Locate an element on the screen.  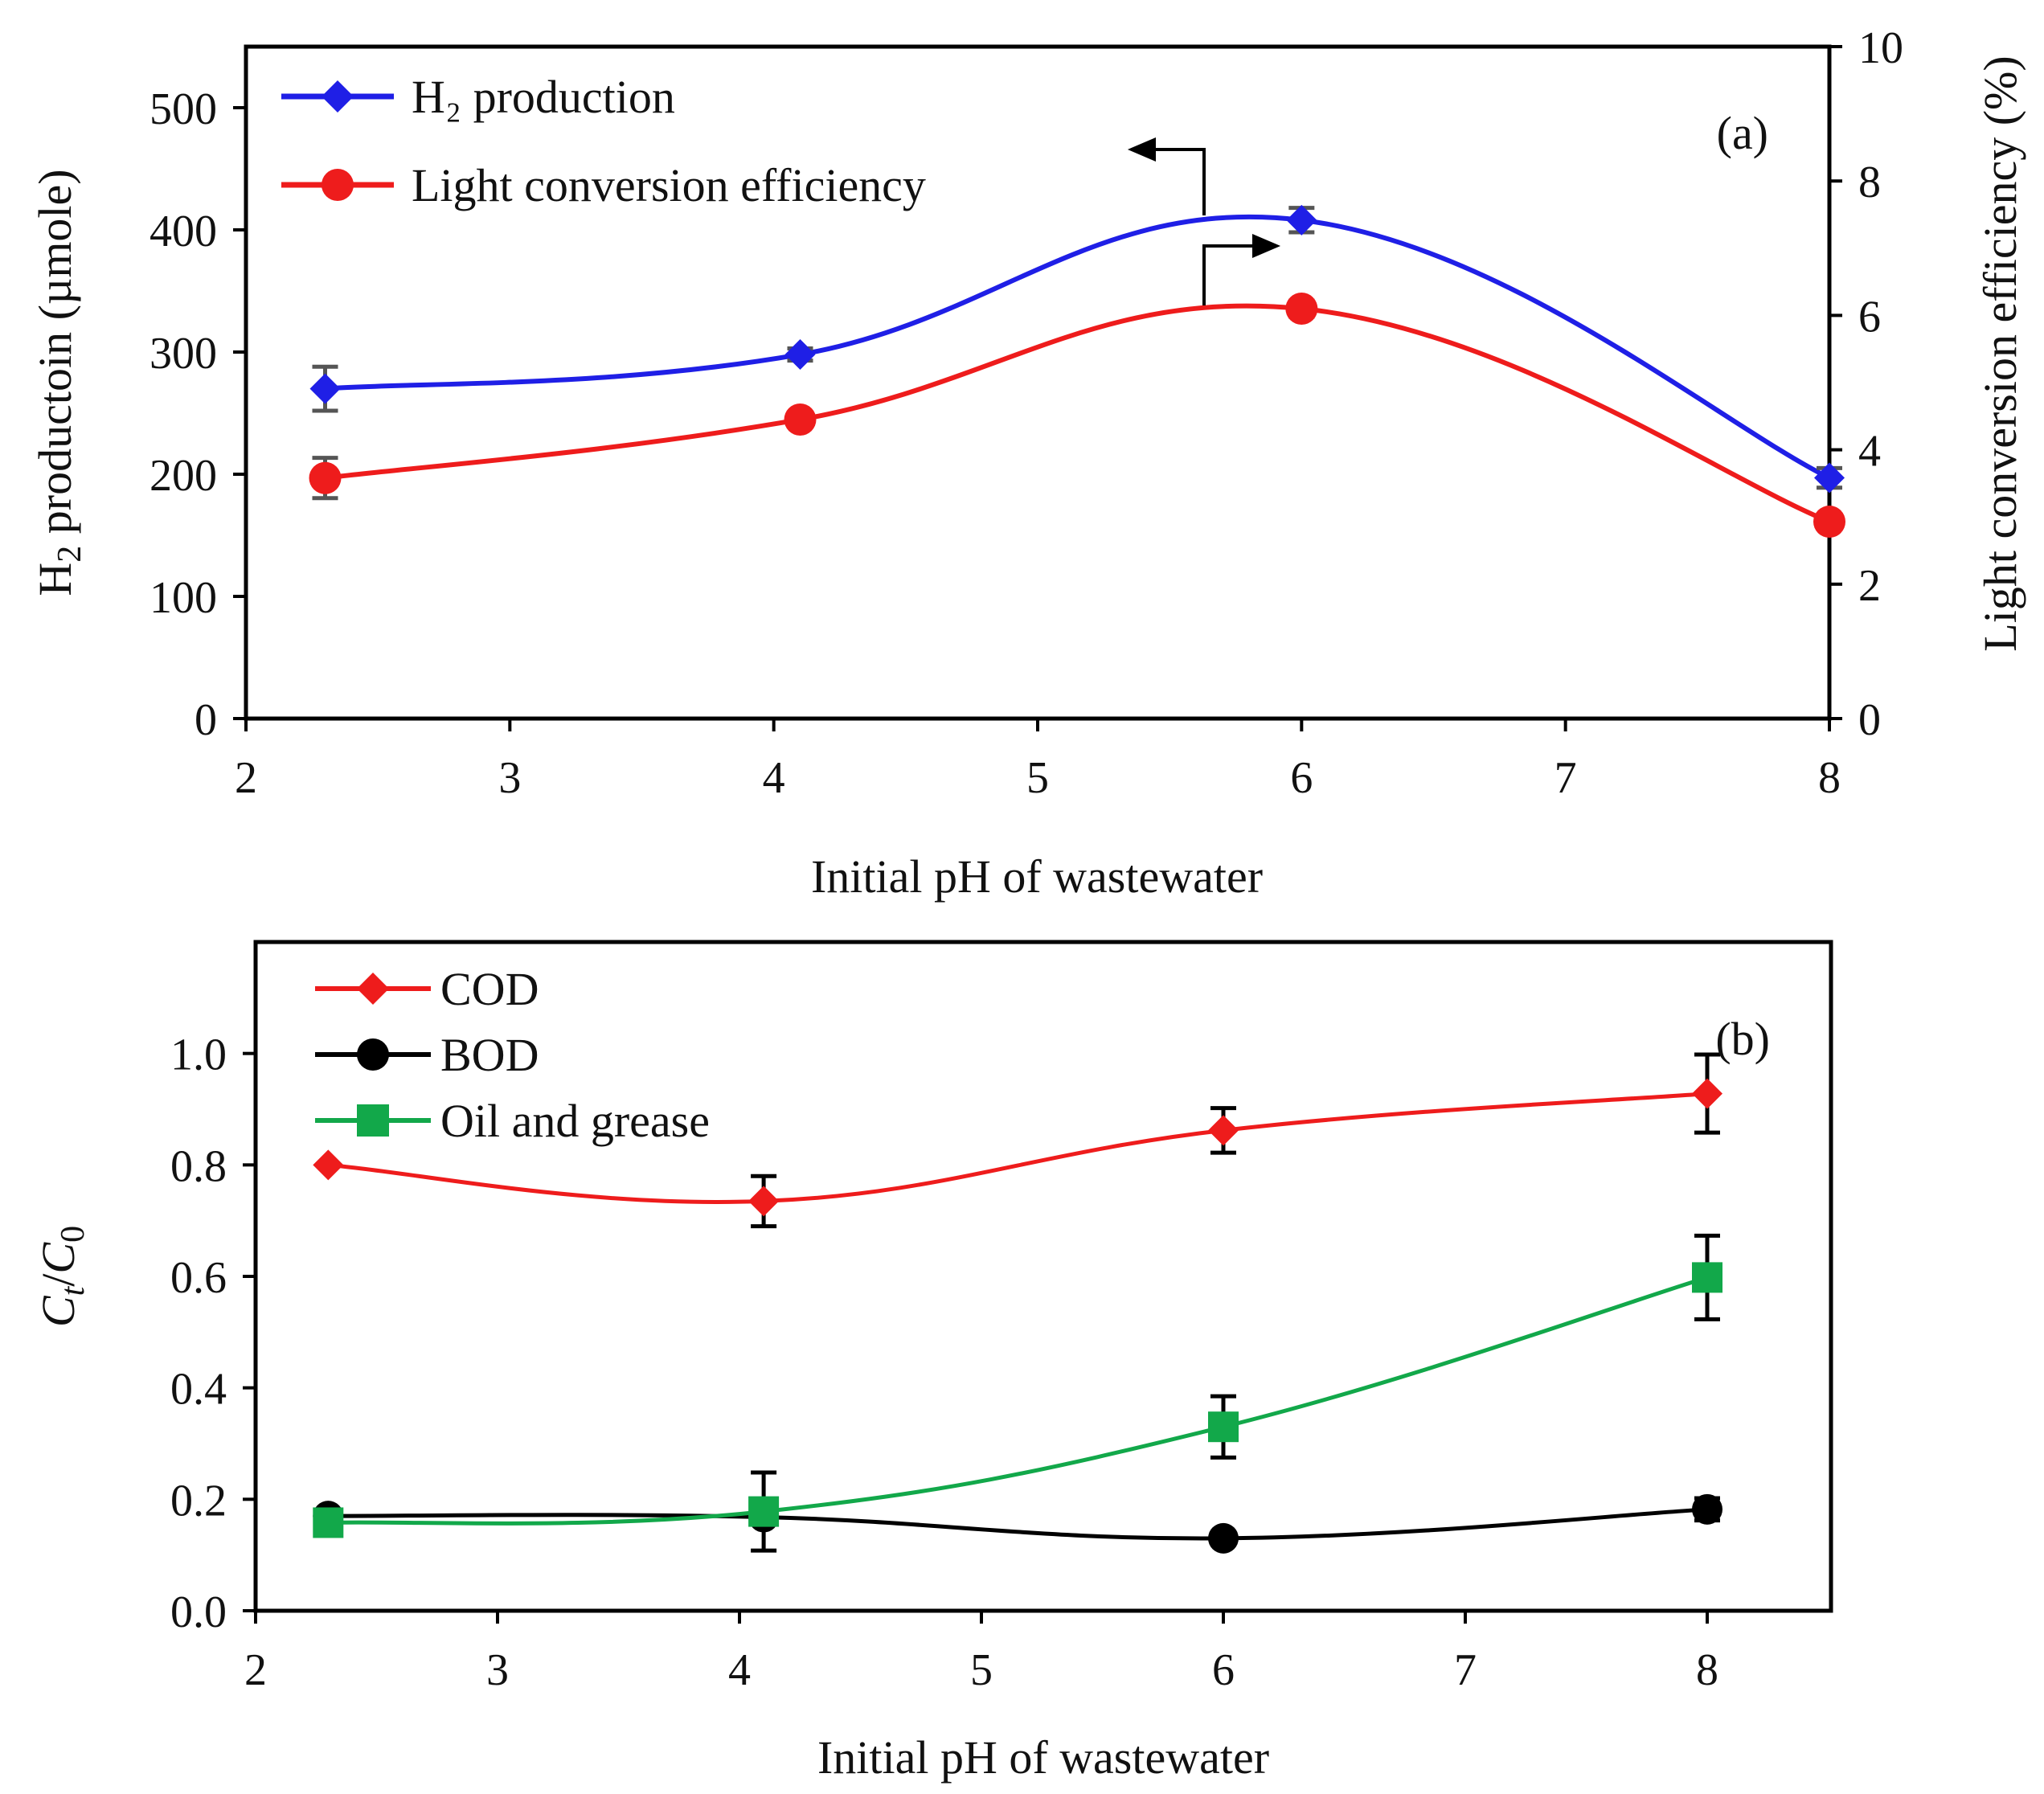
panel-b-x-tick-label: 7 is located at coordinates (1465, 1670).